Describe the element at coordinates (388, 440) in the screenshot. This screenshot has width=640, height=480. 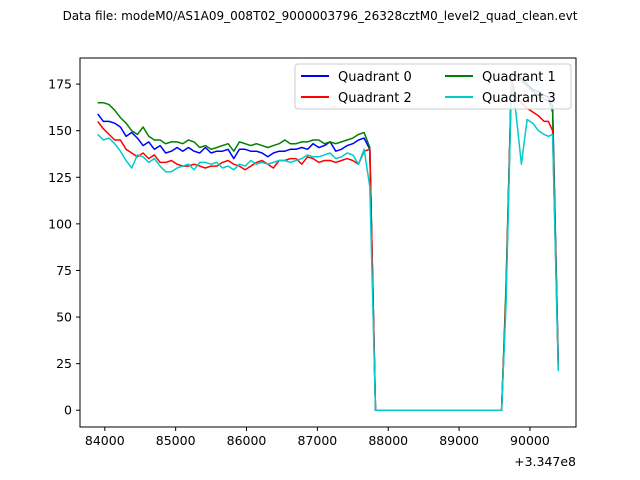
I see `x-tick-label: 88000` at that location.